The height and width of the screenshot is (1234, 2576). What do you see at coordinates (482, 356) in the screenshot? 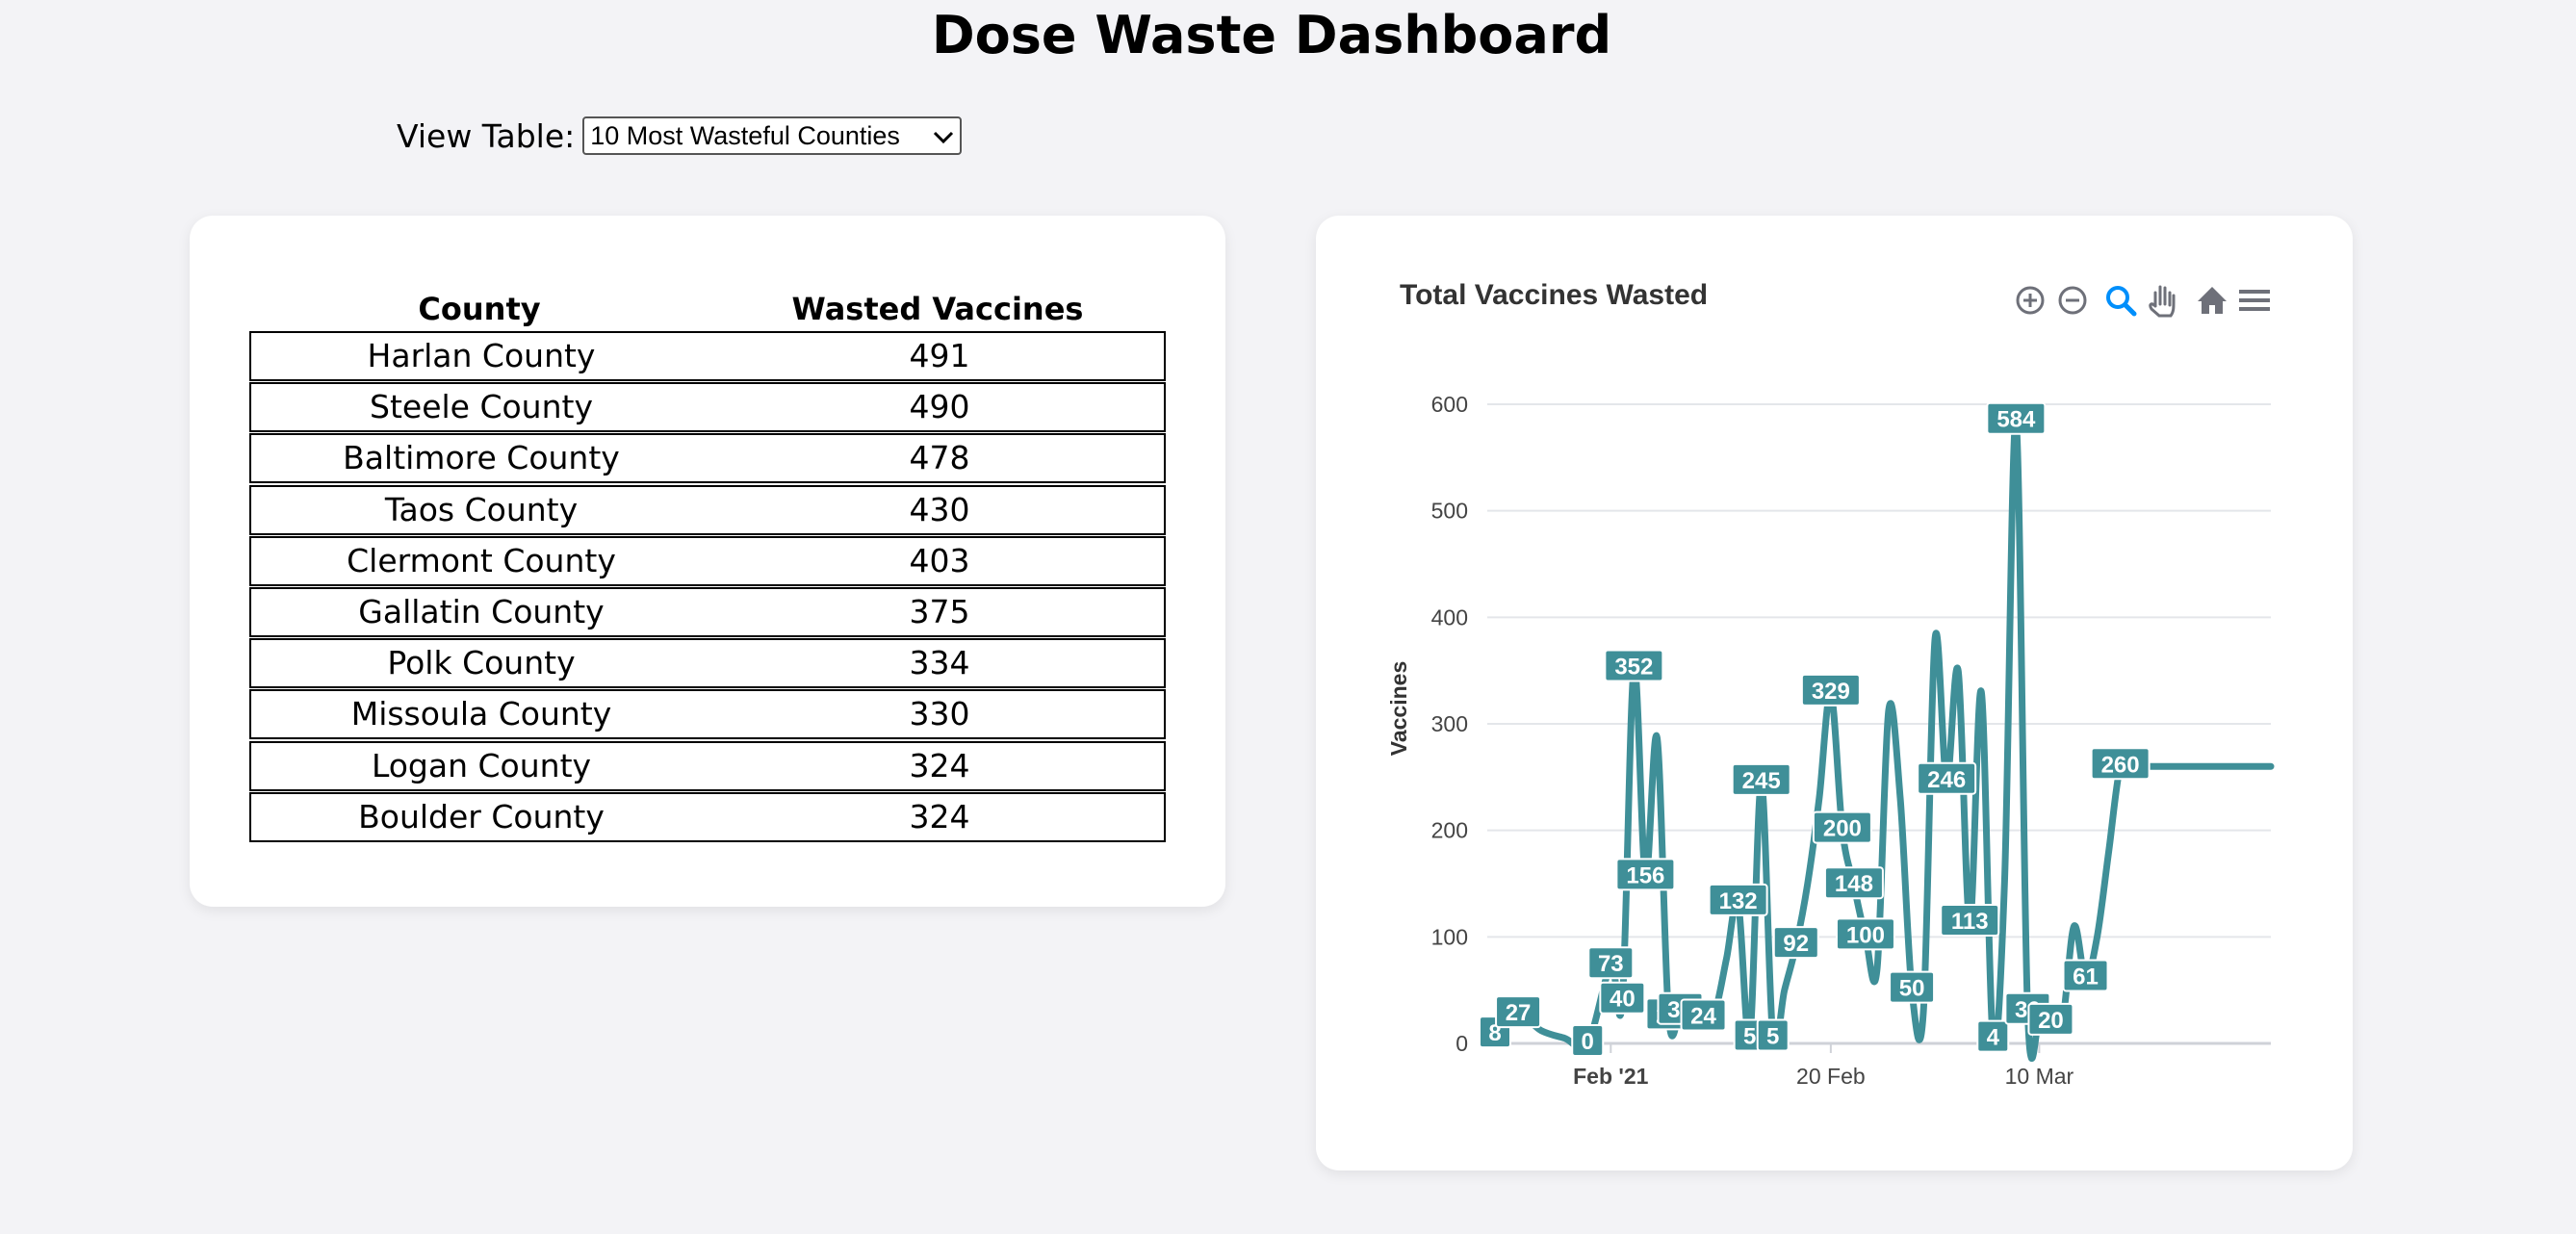
I see `county-name-cell: Harlan County` at bounding box center [482, 356].